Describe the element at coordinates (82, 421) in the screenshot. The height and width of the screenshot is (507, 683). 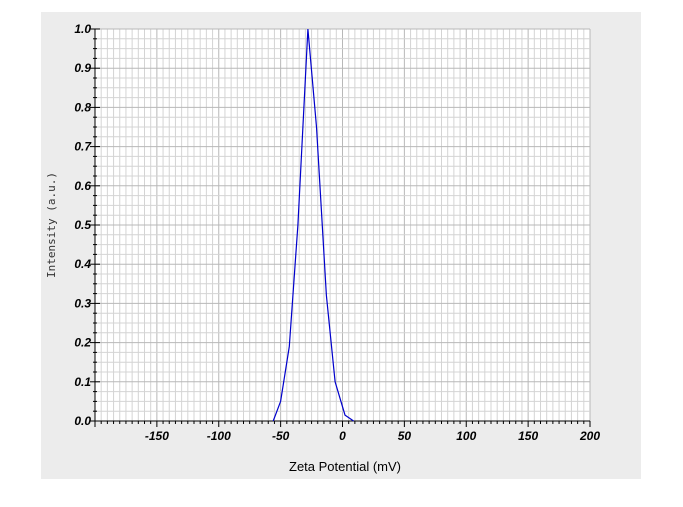
I see `y-tick-label: 0.0` at that location.